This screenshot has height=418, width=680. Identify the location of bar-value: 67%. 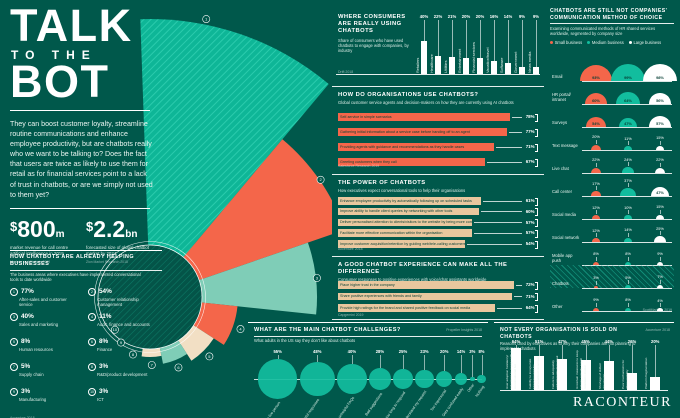
(530, 161).